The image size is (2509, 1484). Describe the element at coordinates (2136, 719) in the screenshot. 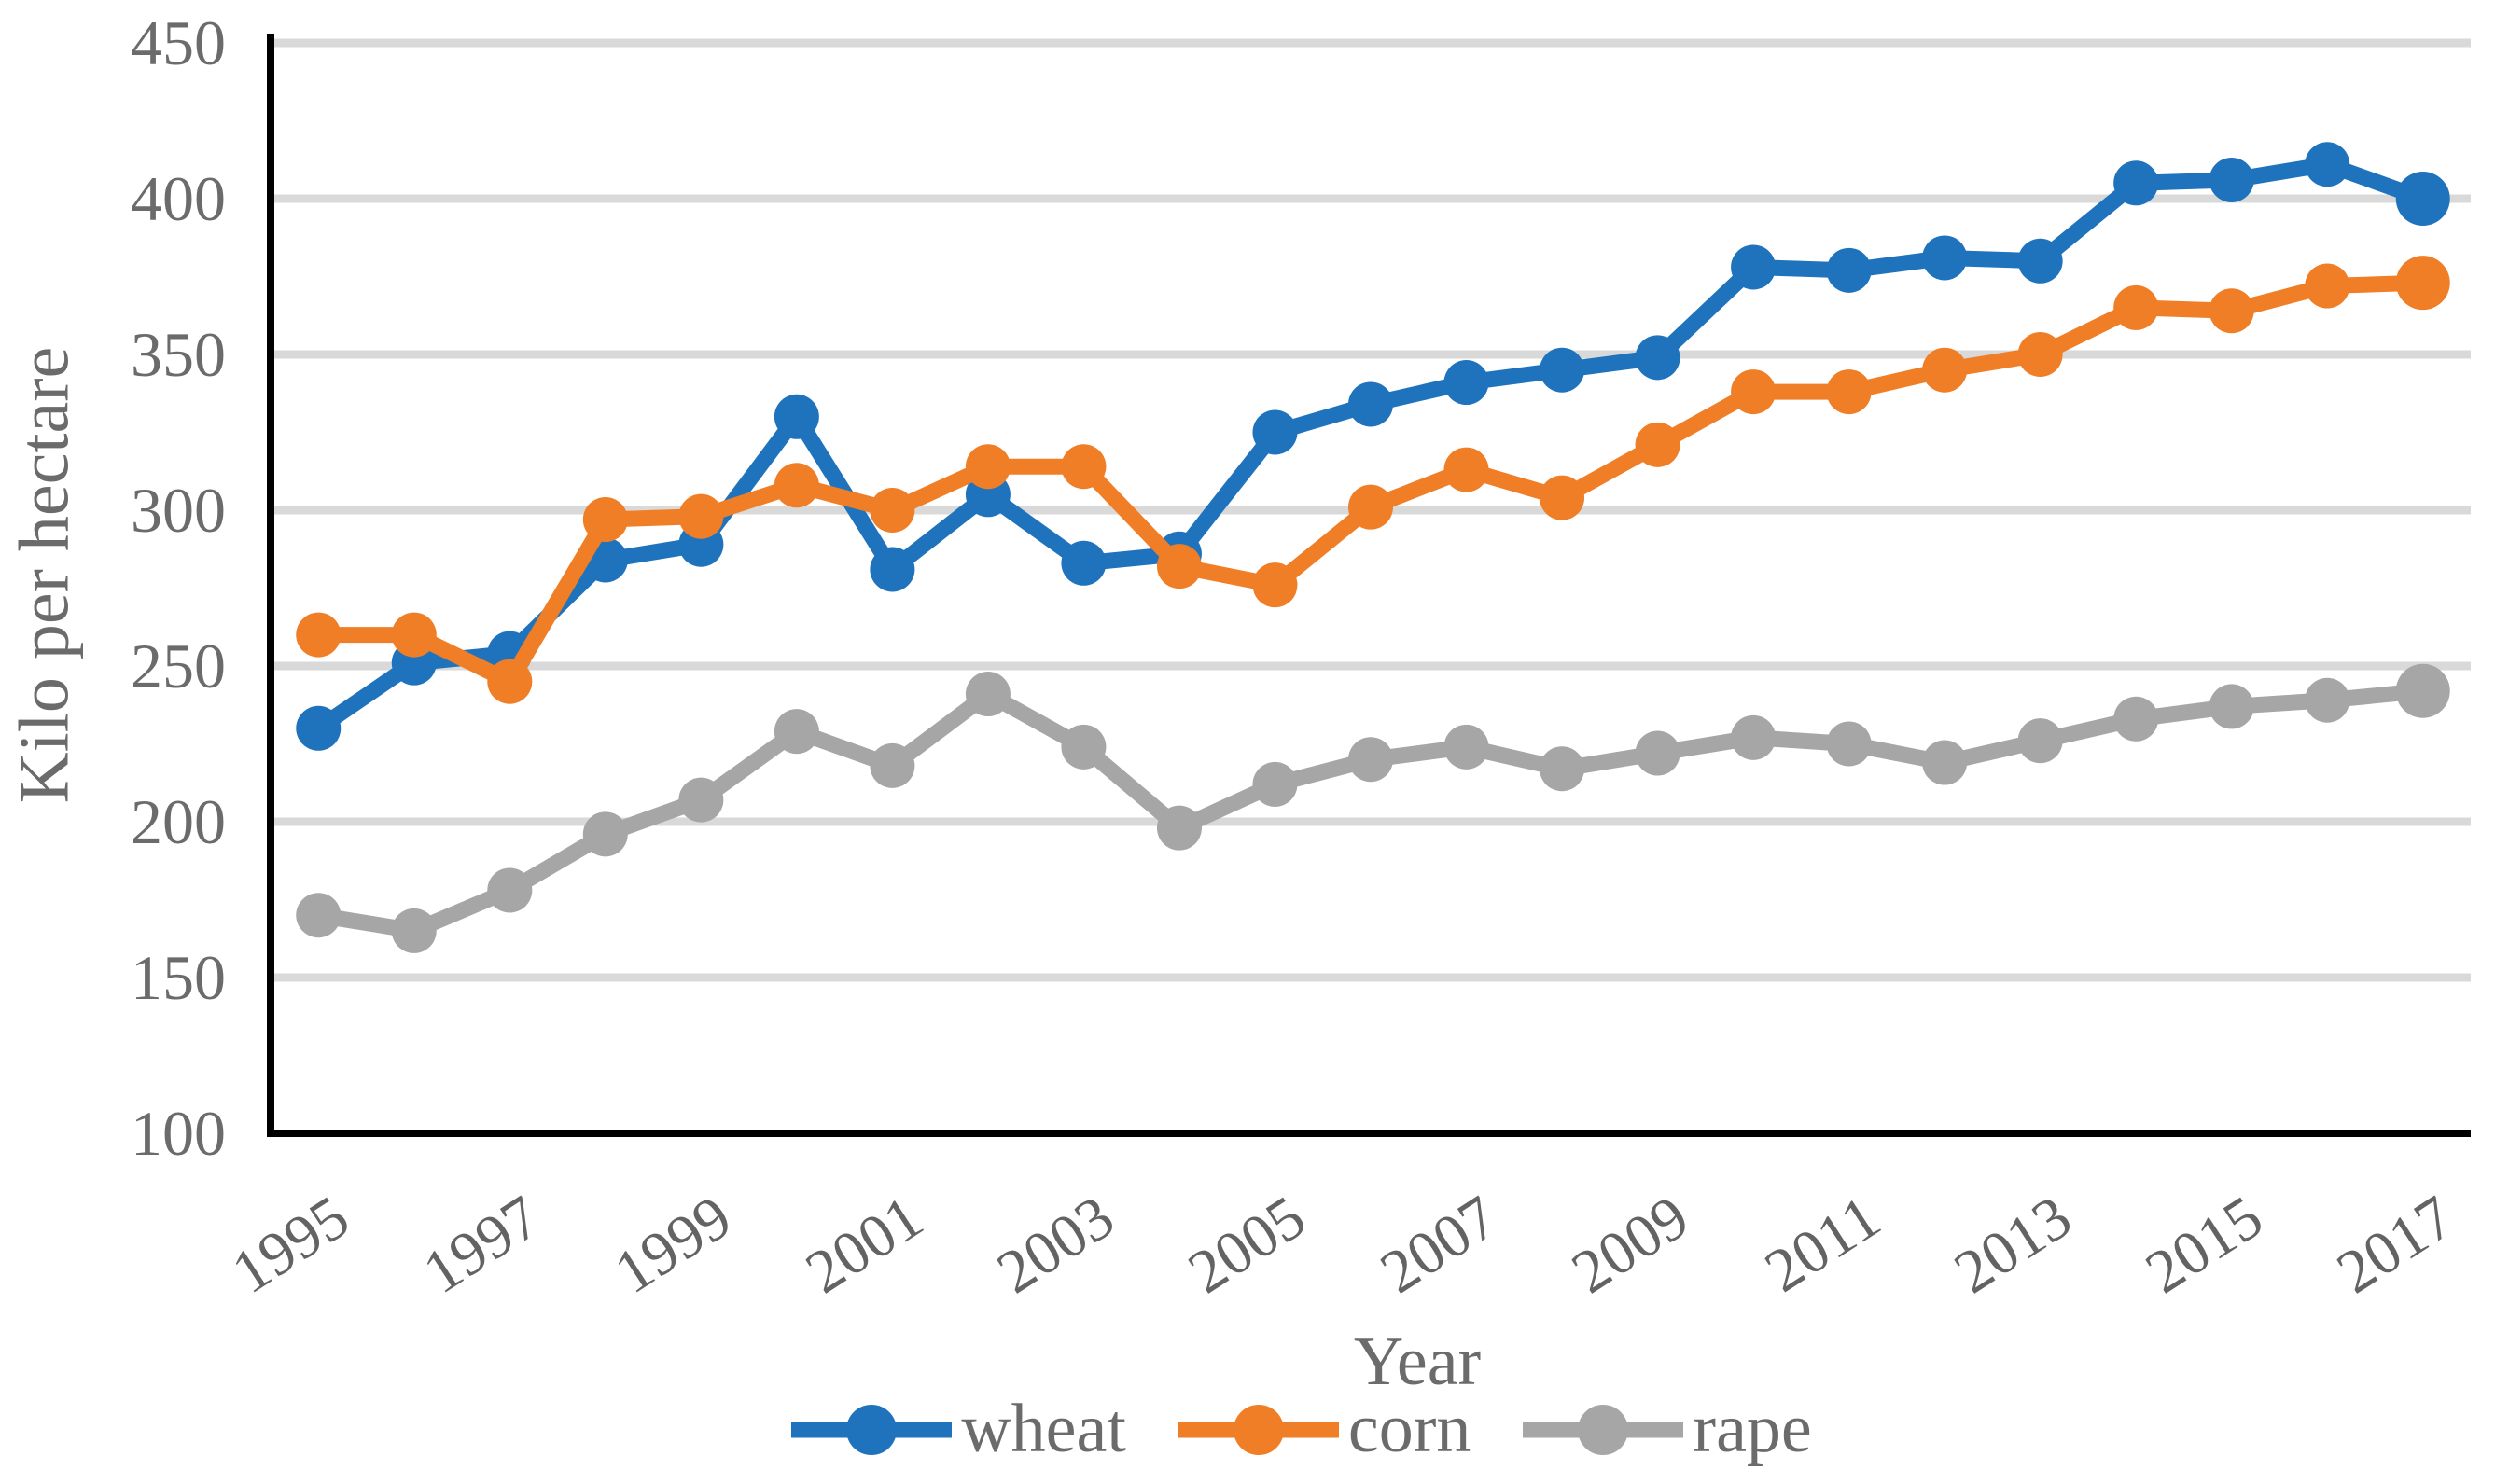

I see `data-point-rape-2014` at that location.